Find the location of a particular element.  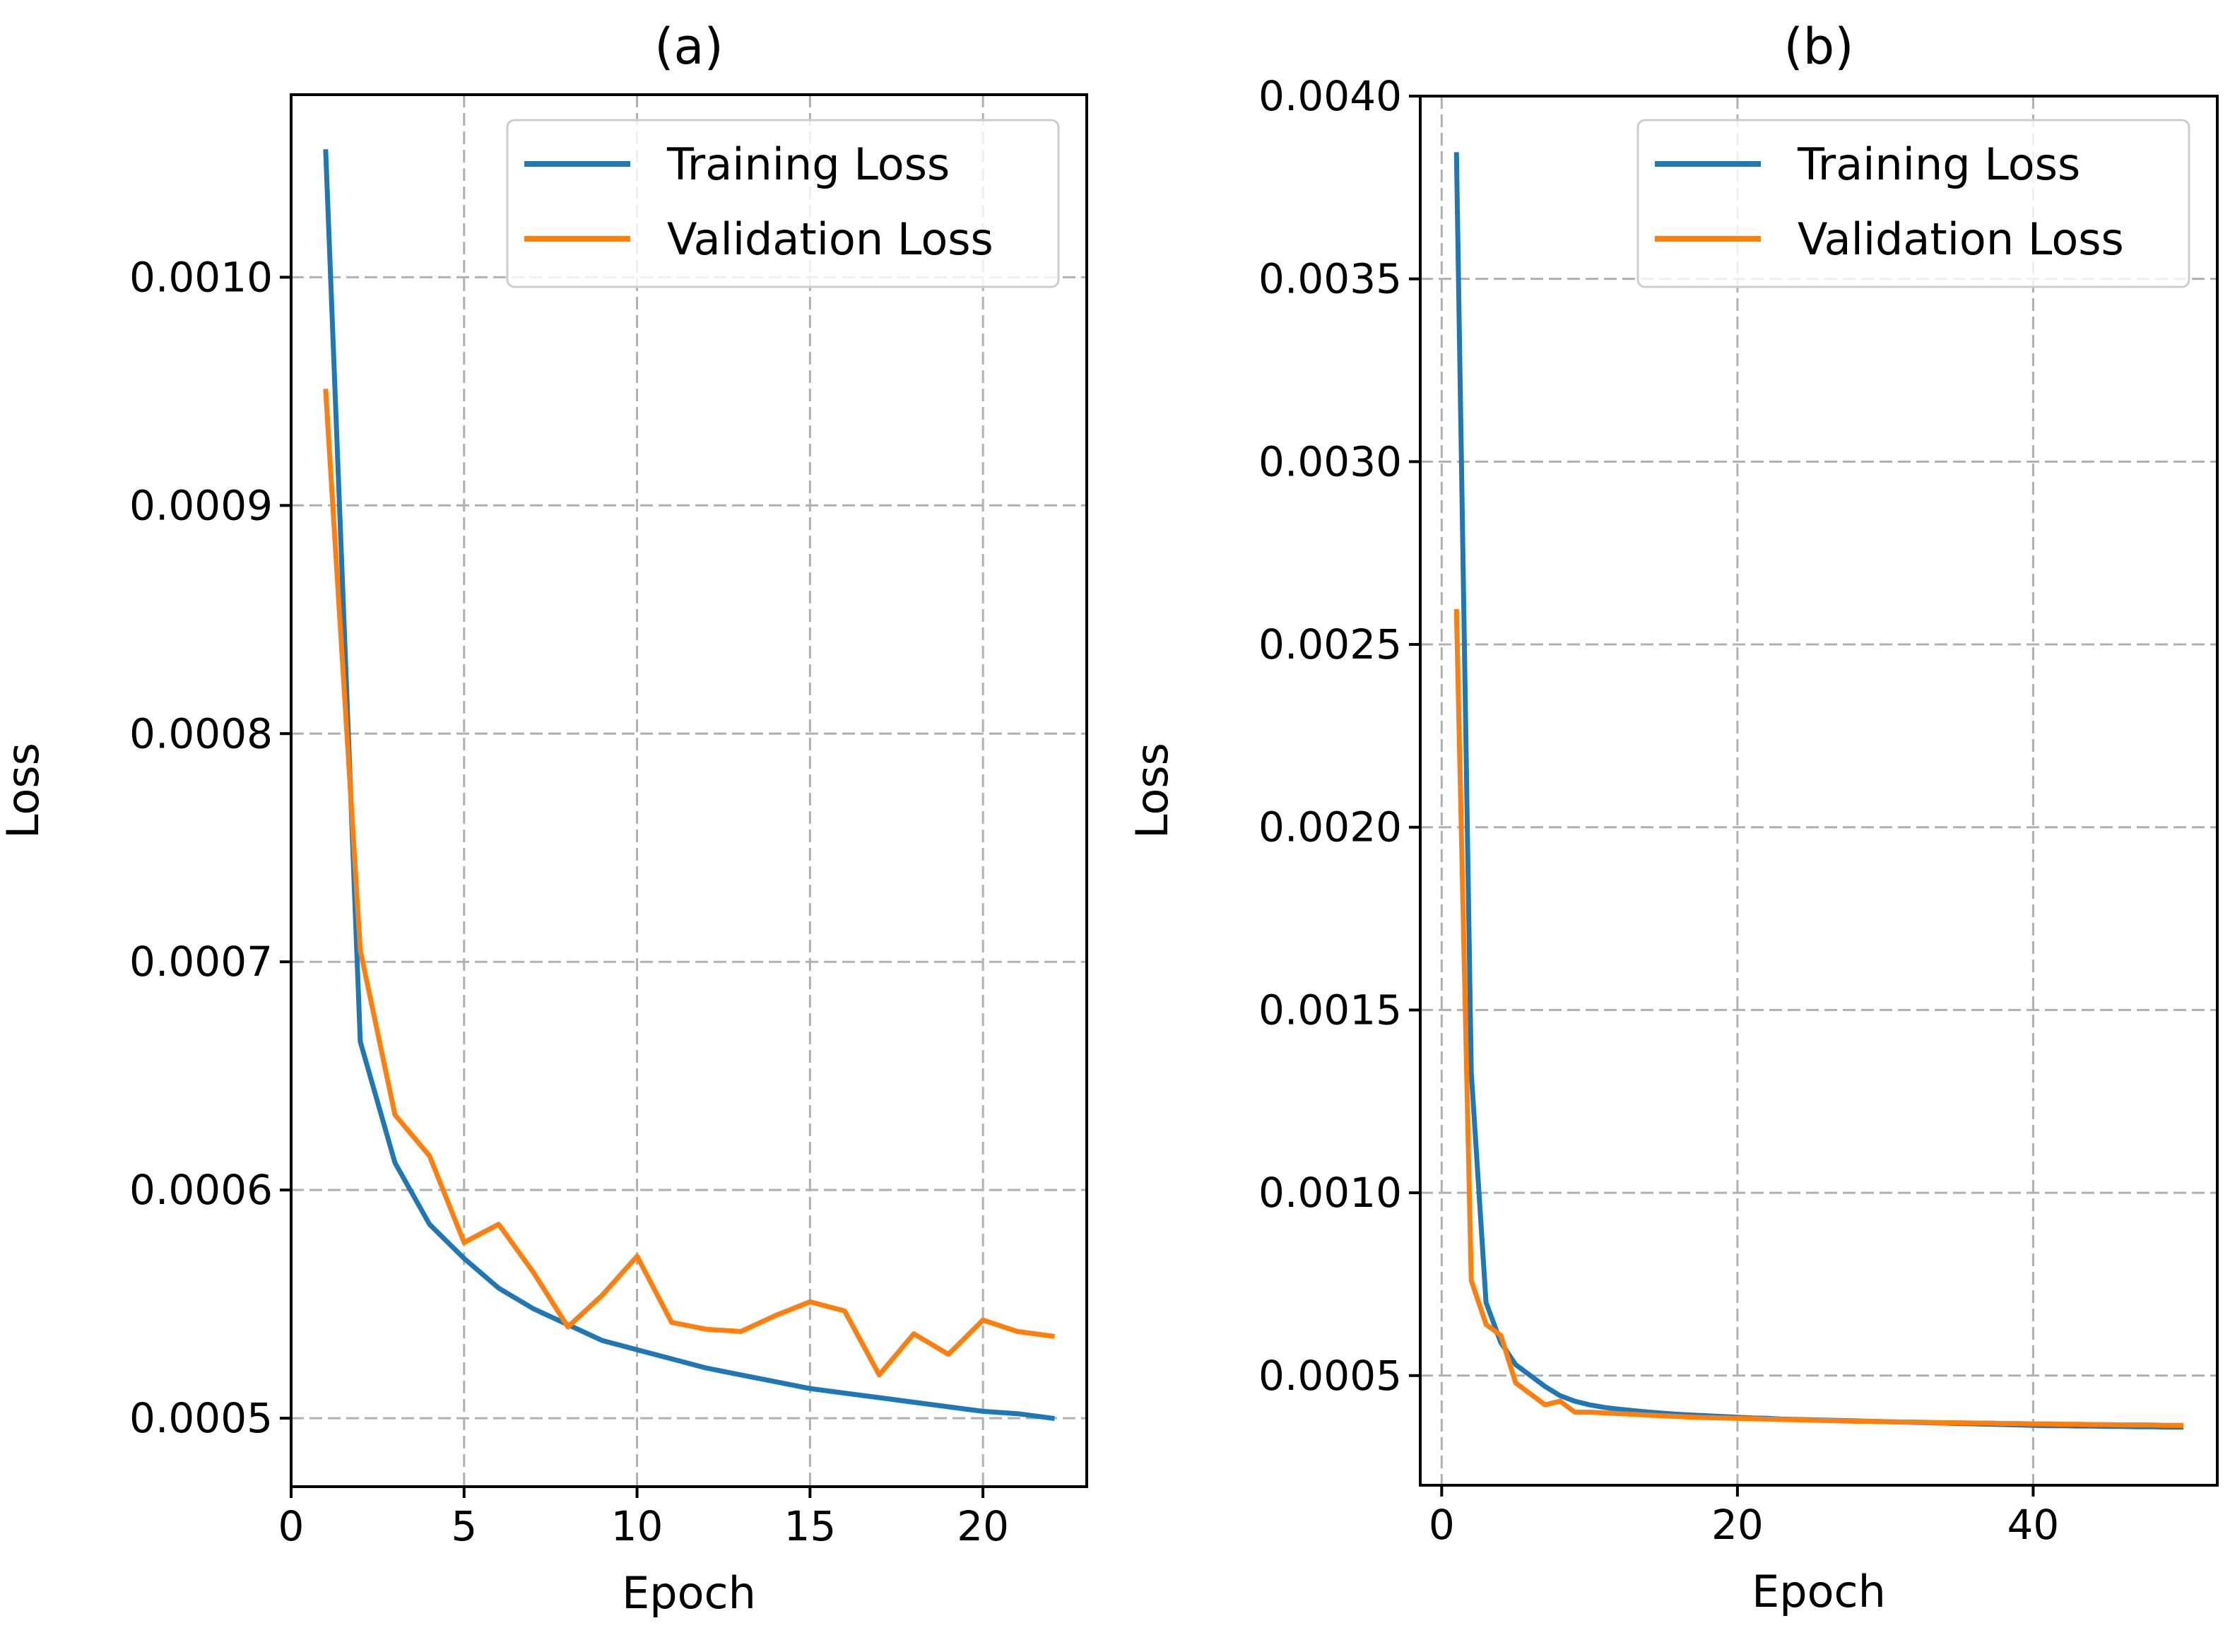

chart-0-x-tick-label: 20 is located at coordinates (983, 1526).